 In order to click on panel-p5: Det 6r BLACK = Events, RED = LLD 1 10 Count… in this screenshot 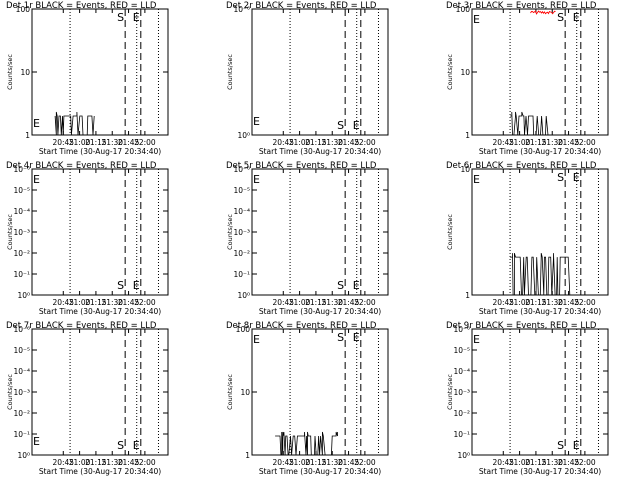, I will do `click(527, 238)`.